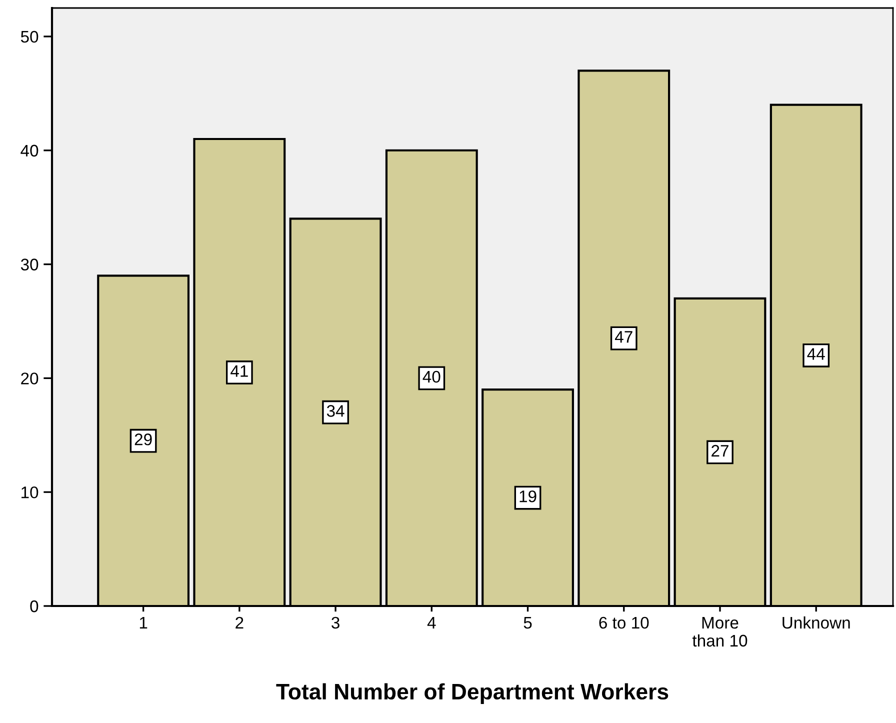  I want to click on data-label: 29, so click(143, 440).